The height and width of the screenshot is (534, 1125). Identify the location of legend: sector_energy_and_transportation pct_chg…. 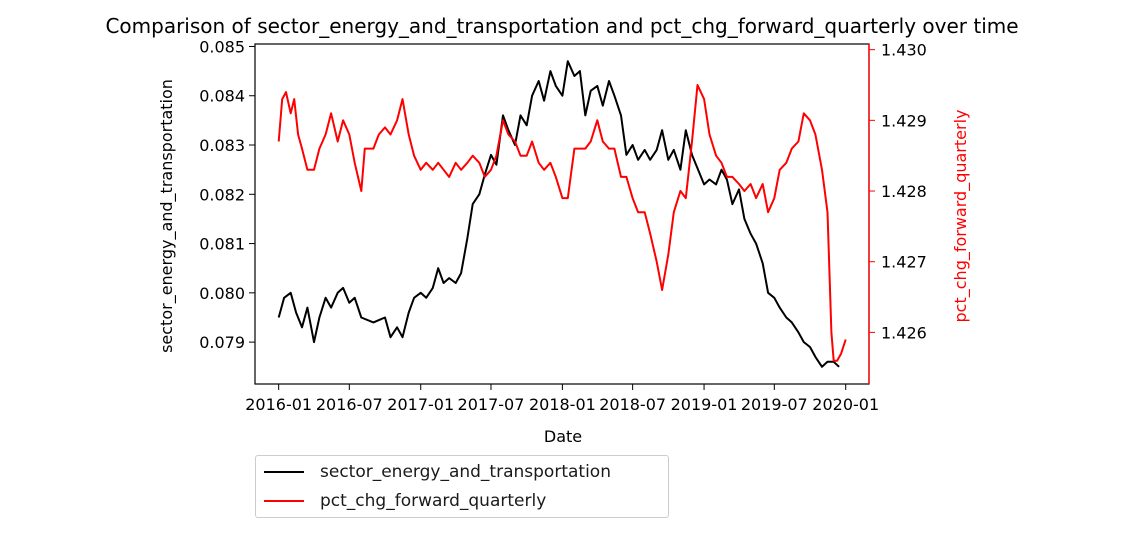
(462, 486).